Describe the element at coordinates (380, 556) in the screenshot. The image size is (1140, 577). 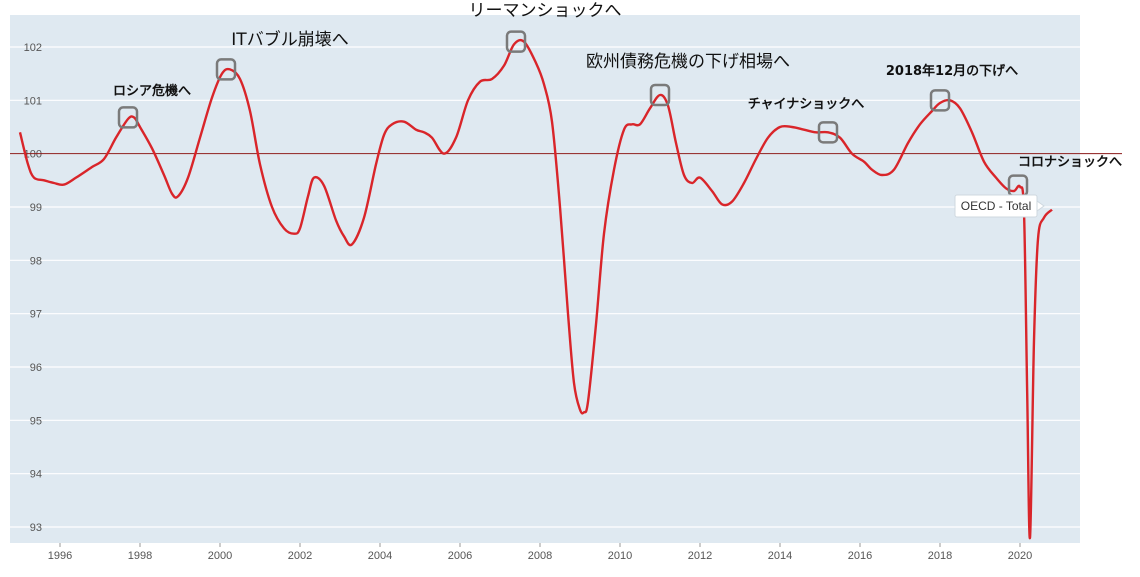
I see `x-tick-label: 2004` at that location.